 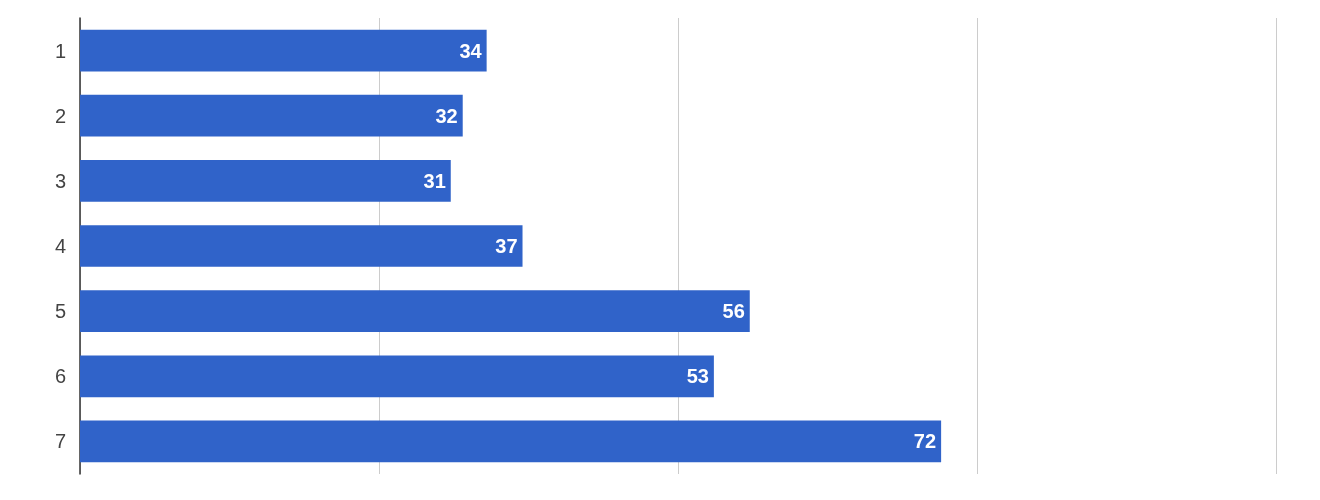 What do you see at coordinates (60, 50) in the screenshot?
I see `y-tick-label: 1` at bounding box center [60, 50].